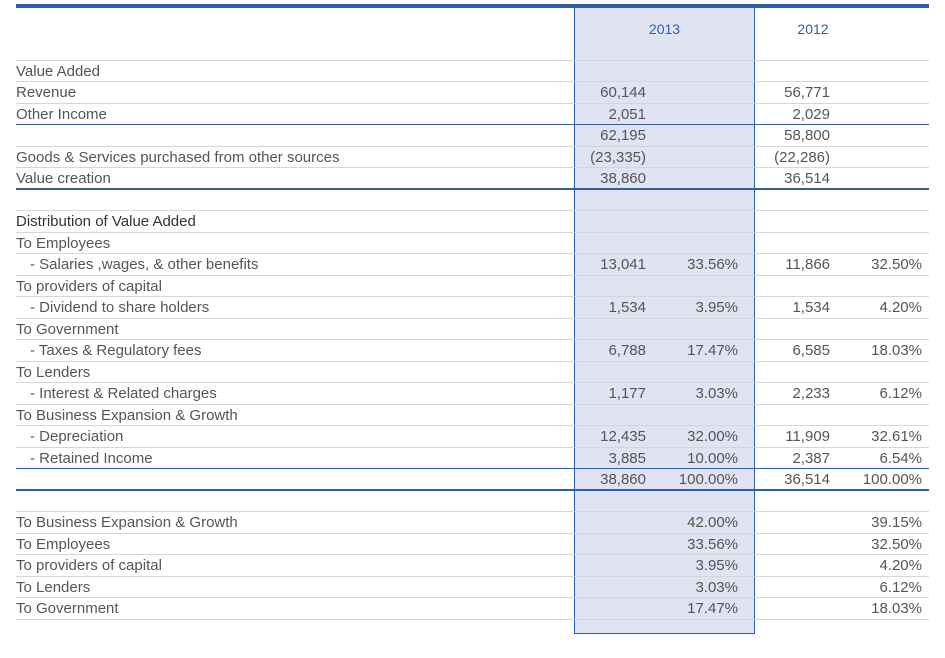 The height and width of the screenshot is (658, 945). Describe the element at coordinates (472, 329) in the screenshot. I see `table-row: To Government` at that location.